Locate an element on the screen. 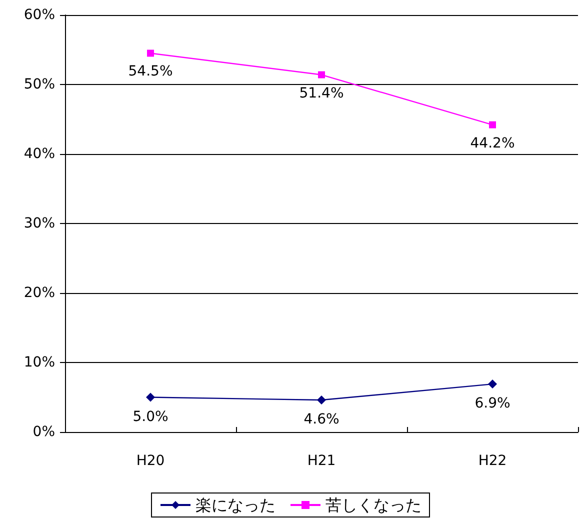 The width and height of the screenshot is (581, 525). legend-label: 苦しくなった is located at coordinates (374, 505).